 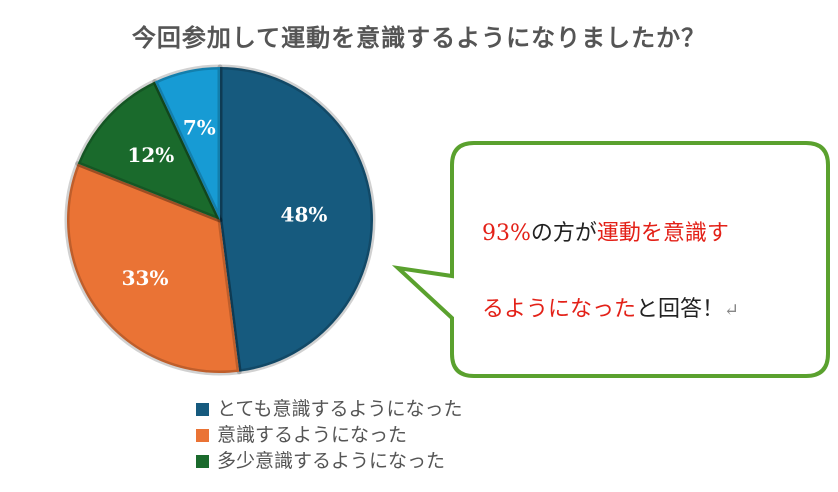 What do you see at coordinates (680, 309) in the screenshot?
I see `callout-text-segment: と回答！` at bounding box center [680, 309].